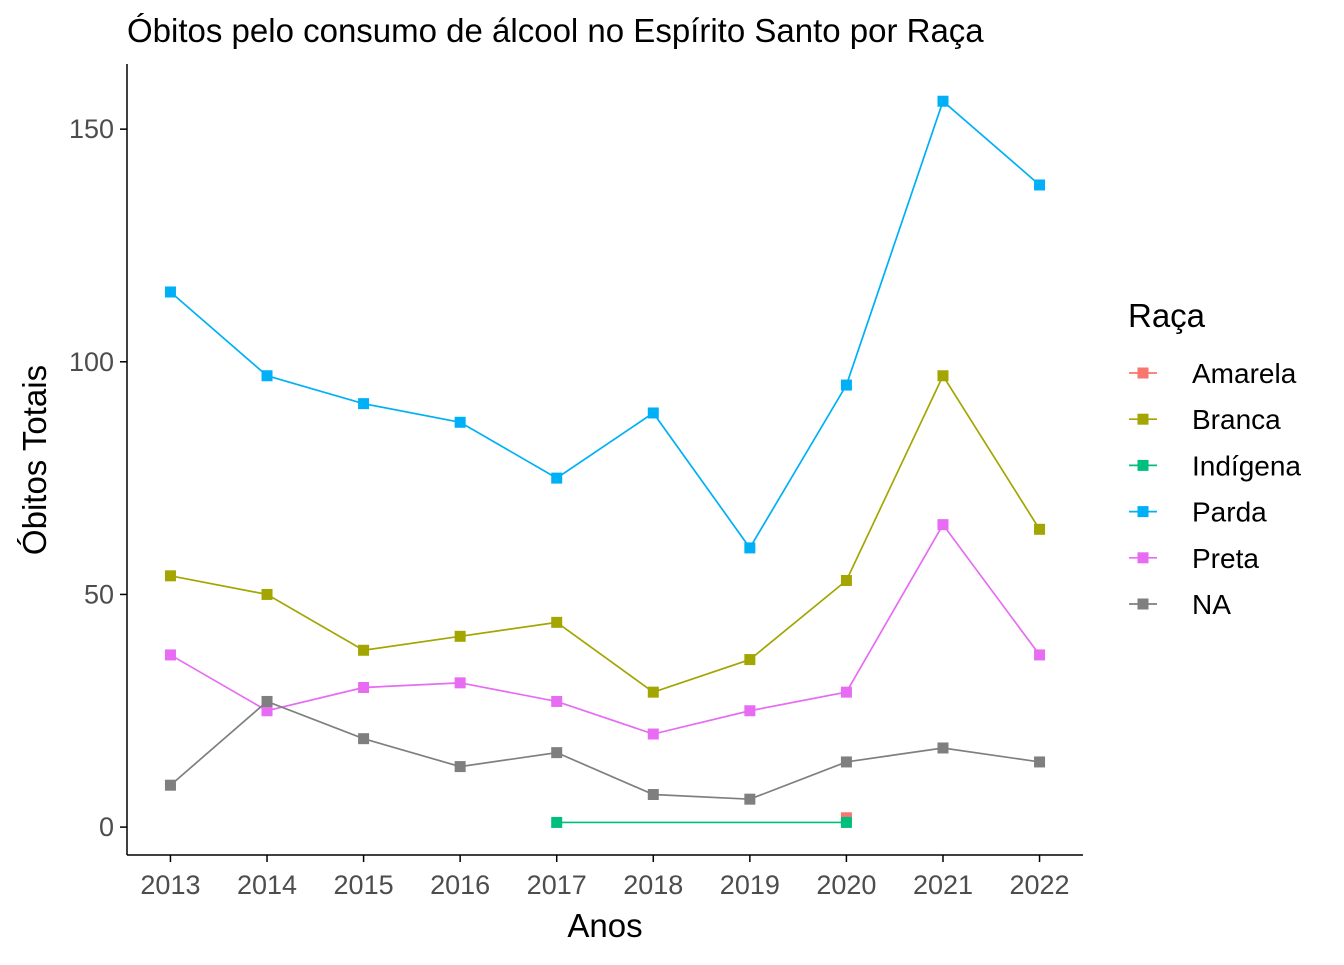 The image size is (1344, 965). What do you see at coordinates (943, 885) in the screenshot?
I see `x-tick-label: 2021` at bounding box center [943, 885].